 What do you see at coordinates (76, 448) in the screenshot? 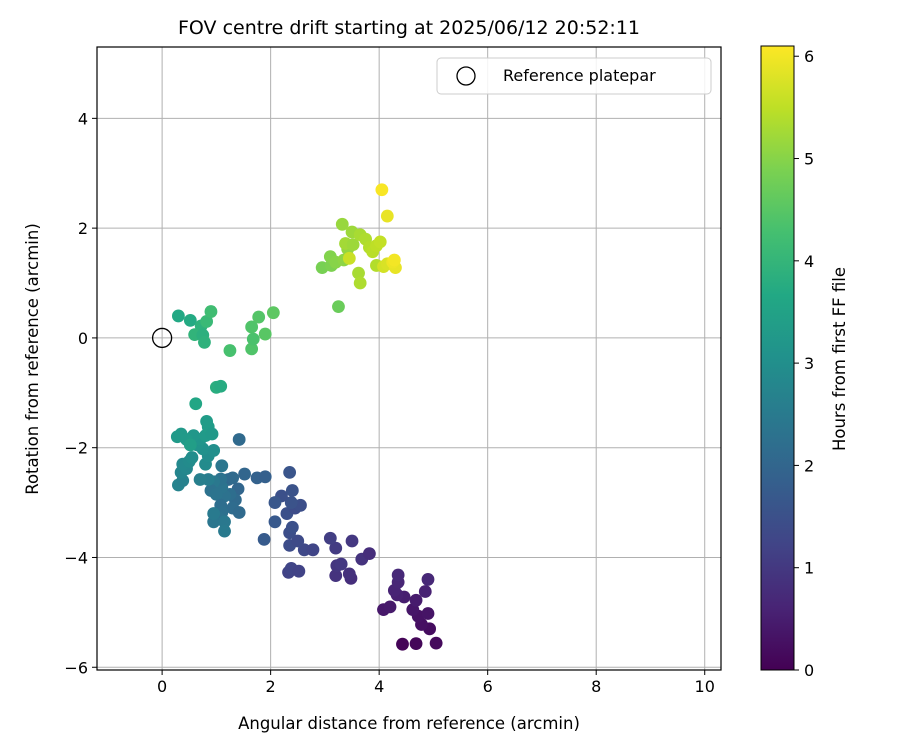
I see `y-tick-label: −2` at bounding box center [76, 448].